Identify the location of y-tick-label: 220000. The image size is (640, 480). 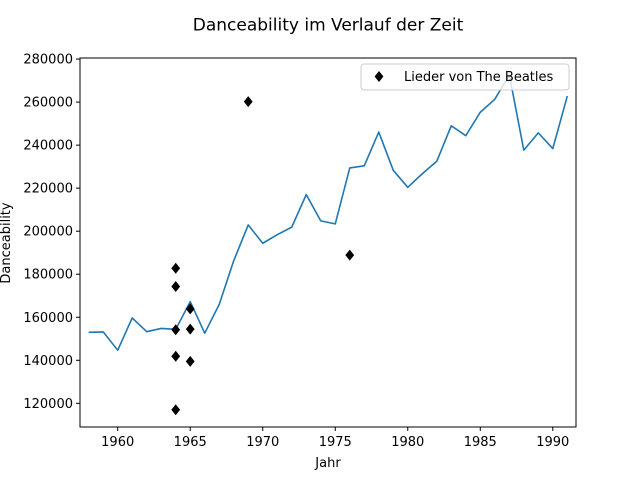
(48, 189).